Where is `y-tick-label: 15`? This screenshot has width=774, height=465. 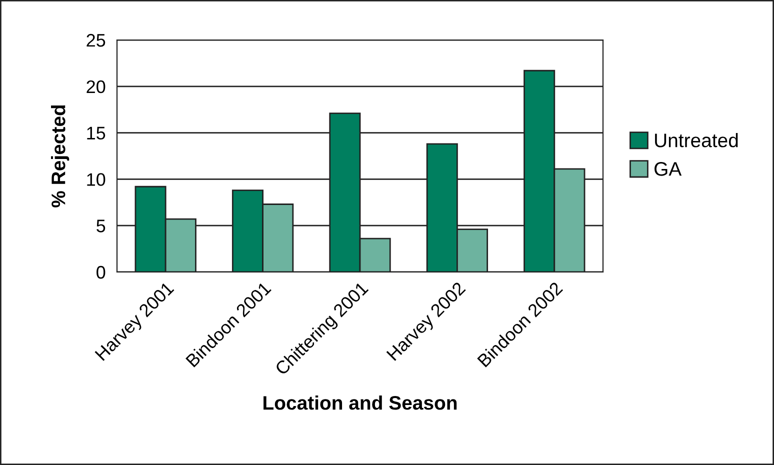 y-tick-label: 15 is located at coordinates (96, 133).